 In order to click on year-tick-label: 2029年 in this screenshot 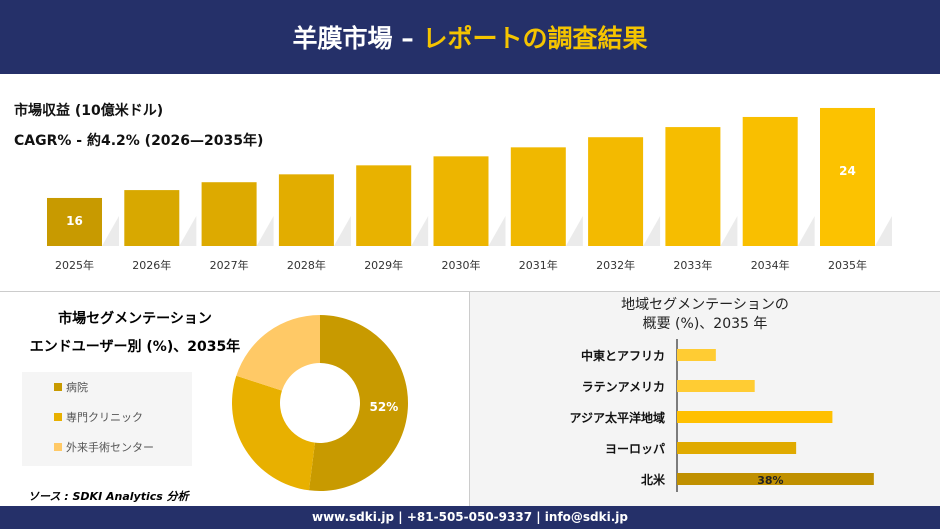, I will do `click(383, 265)`.